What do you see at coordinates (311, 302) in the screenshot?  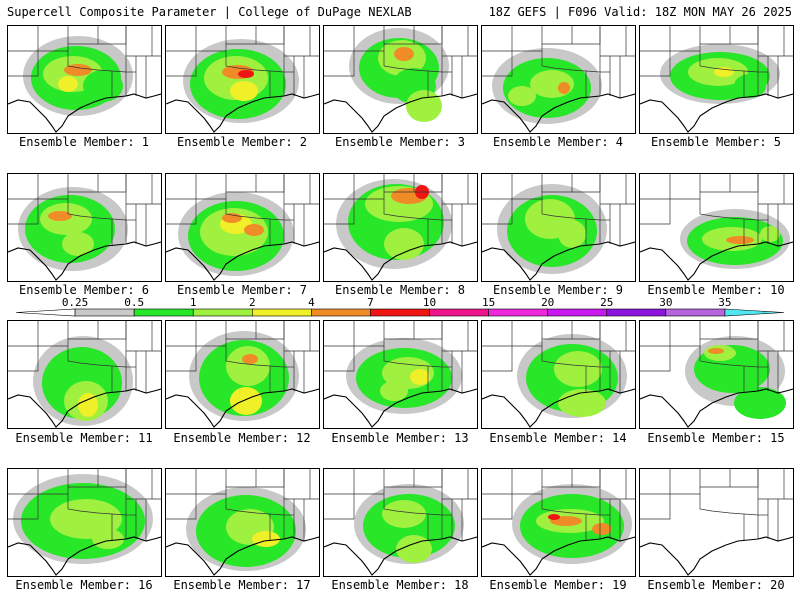 I see `colorbar-tick-label: 4` at bounding box center [311, 302].